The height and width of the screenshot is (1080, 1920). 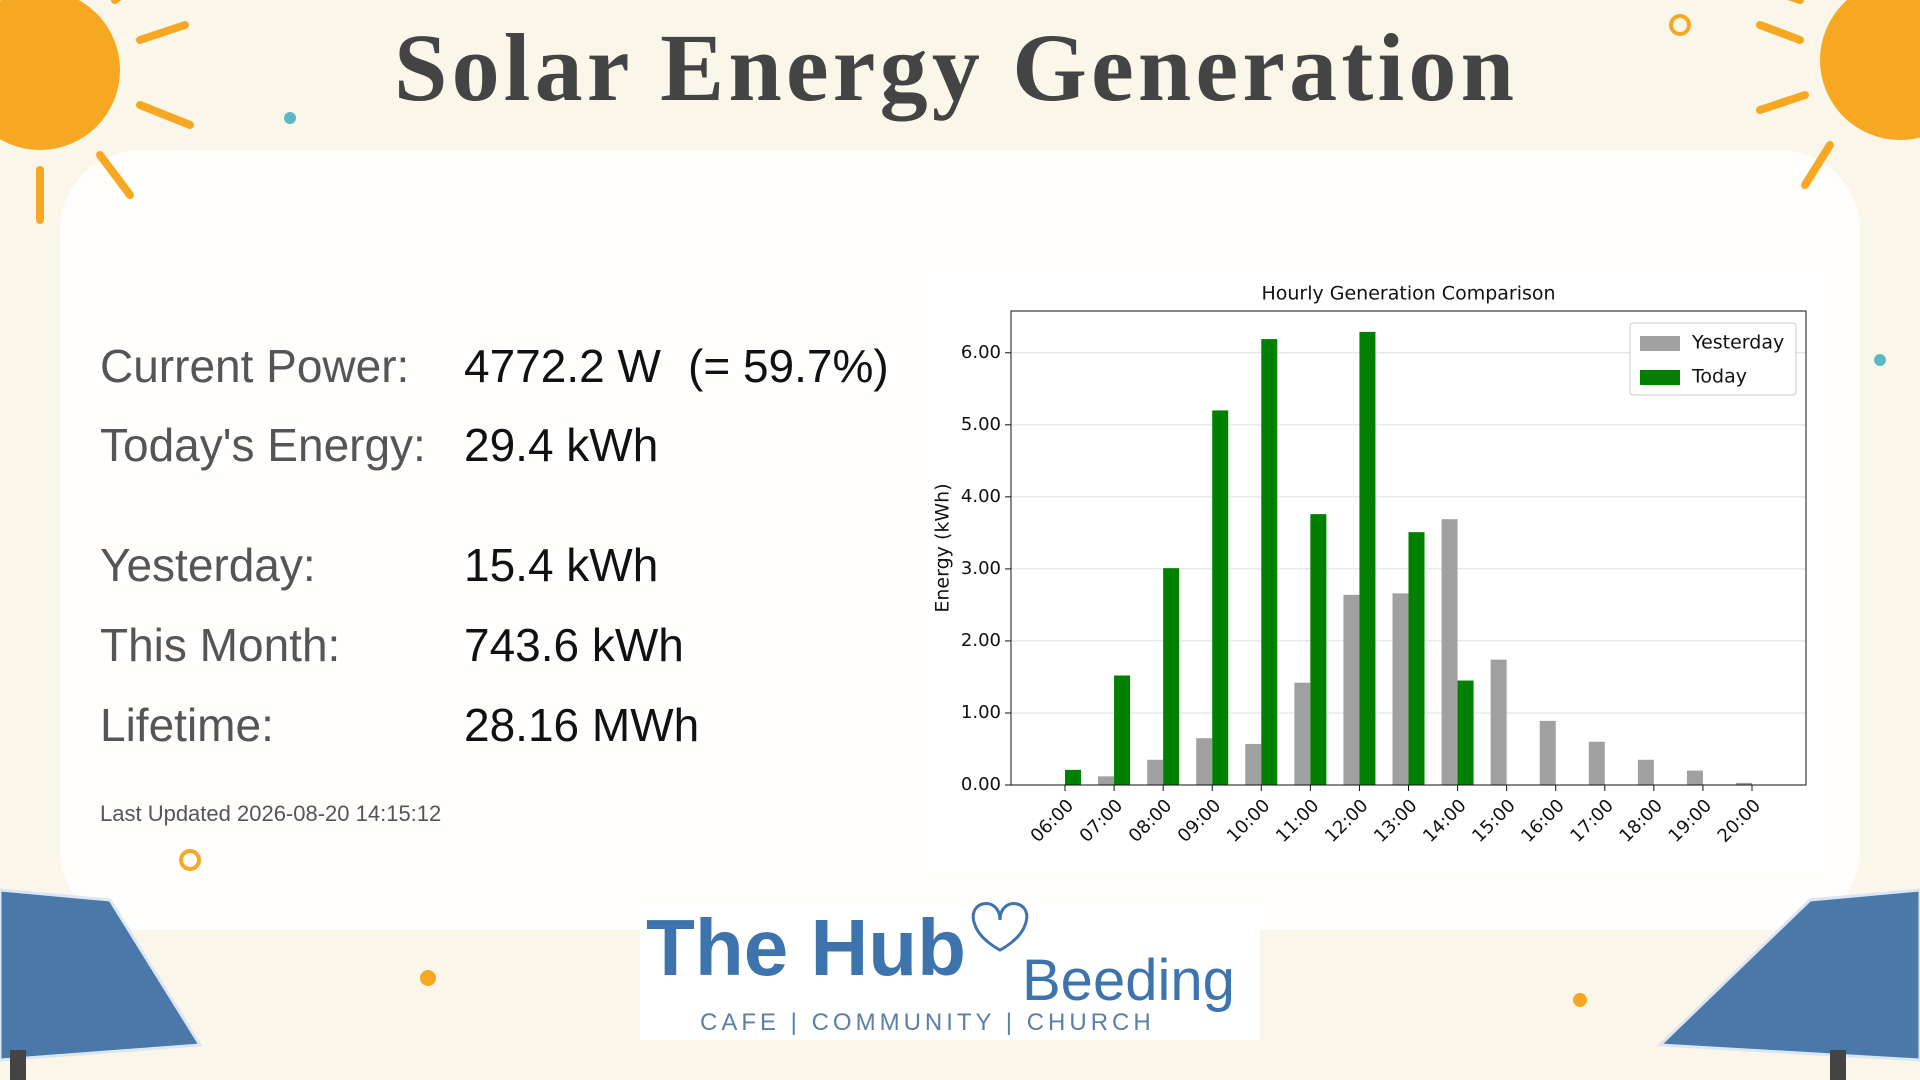 What do you see at coordinates (208, 565) in the screenshot?
I see `stat-label: Yesterday:` at bounding box center [208, 565].